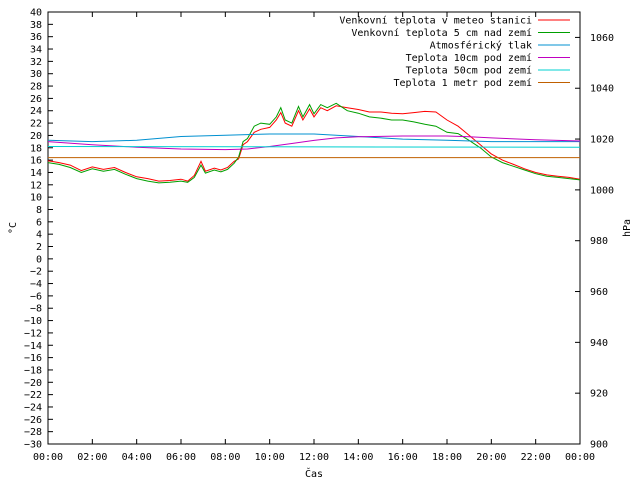 Image resolution: width=640 pixels, height=480 pixels. Describe the element at coordinates (33, 333) in the screenshot. I see `y-tick-label: −12` at that location.